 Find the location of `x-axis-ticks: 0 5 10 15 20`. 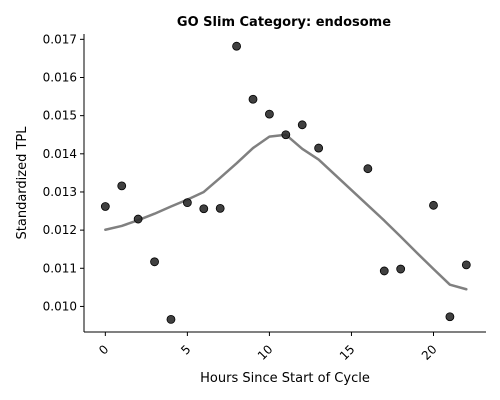

x-axis-ticks: 0 5 10 15 20 is located at coordinates (268, 347).